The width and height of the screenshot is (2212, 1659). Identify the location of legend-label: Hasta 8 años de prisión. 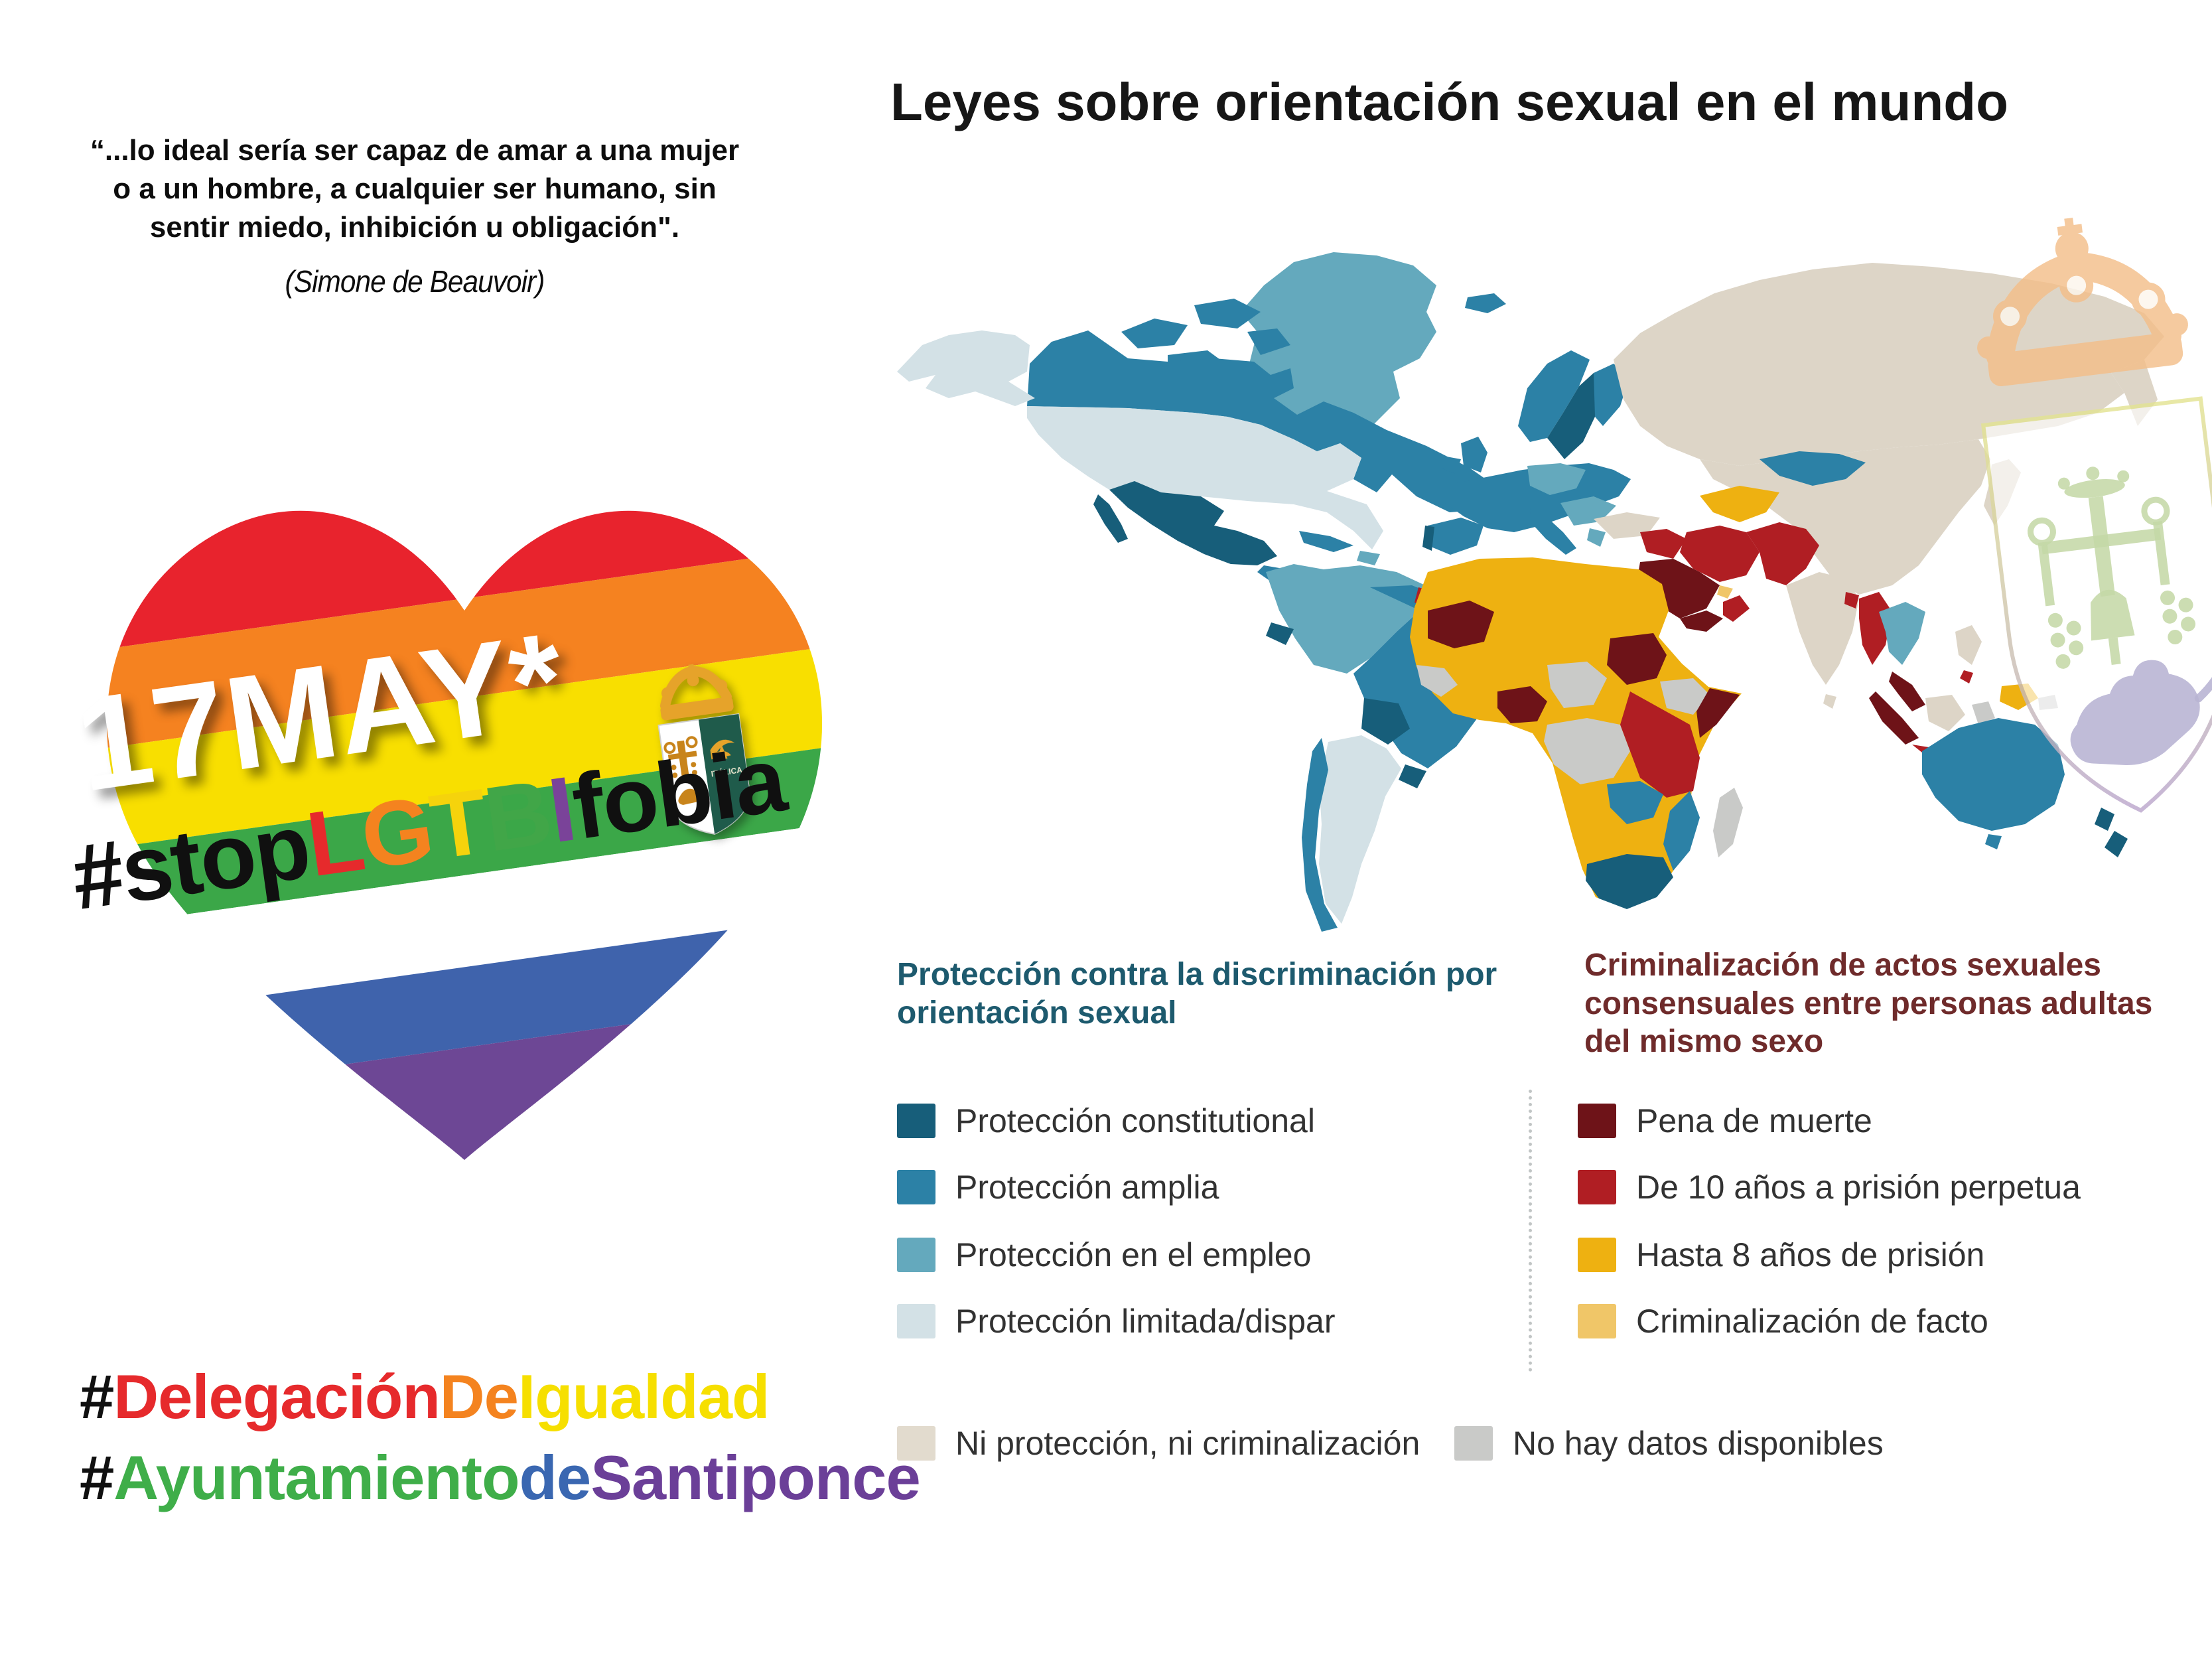
(1810, 1254).